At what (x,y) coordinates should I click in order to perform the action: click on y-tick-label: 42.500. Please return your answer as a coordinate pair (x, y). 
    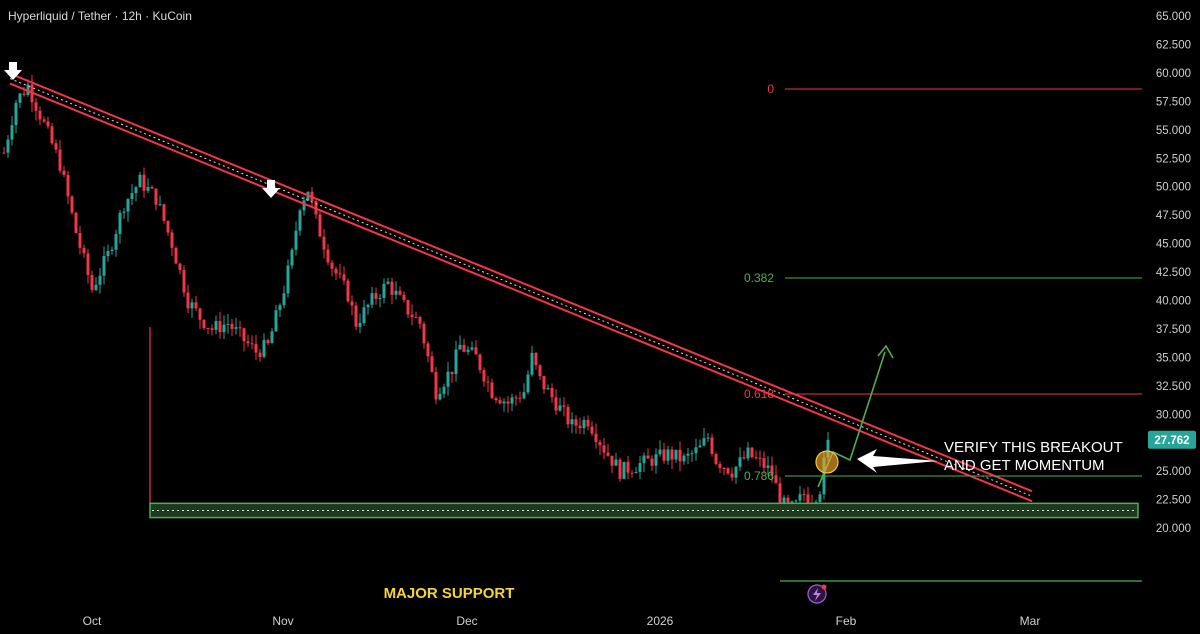
    Looking at the image, I should click on (1173, 273).